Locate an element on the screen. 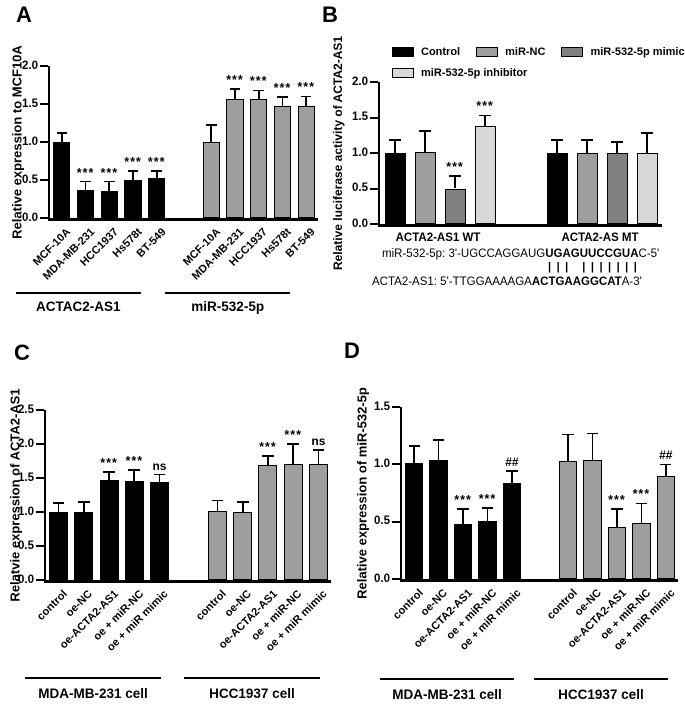 The width and height of the screenshot is (685, 708). legend-swatch is located at coordinates (403, 73).